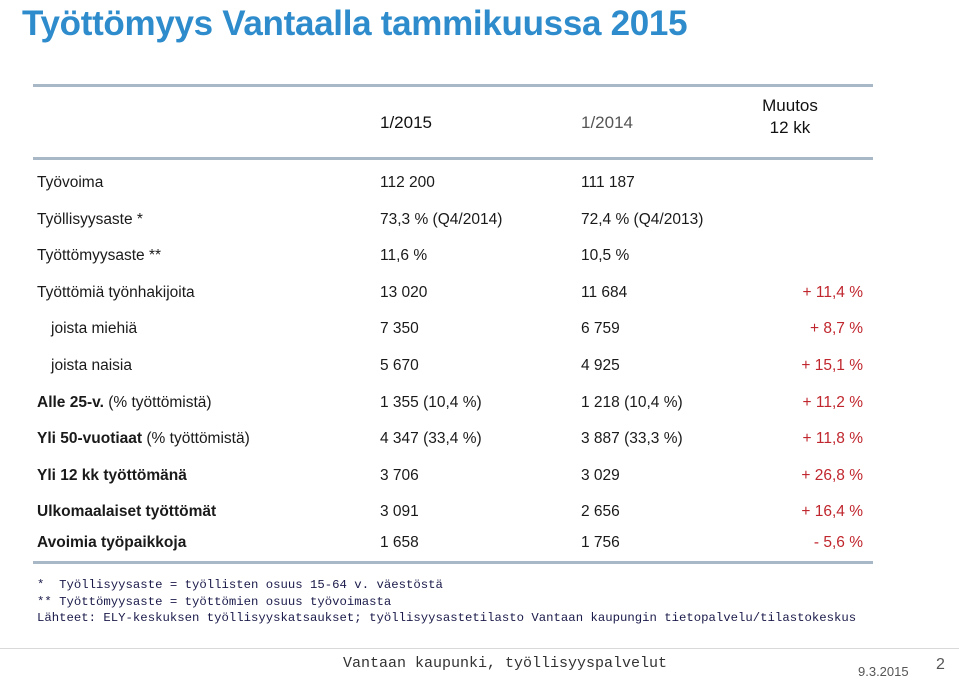 Image resolution: width=959 pixels, height=682 pixels. Describe the element at coordinates (600, 329) in the screenshot. I see `value-2014: 6 759` at that location.